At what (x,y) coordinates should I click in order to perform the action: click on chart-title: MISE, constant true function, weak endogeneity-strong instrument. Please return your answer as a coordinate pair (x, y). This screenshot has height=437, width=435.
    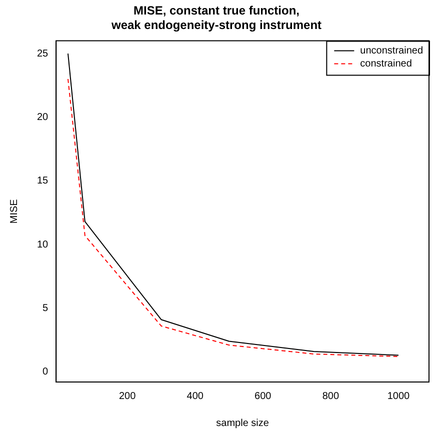
    Looking at the image, I should click on (216, 18).